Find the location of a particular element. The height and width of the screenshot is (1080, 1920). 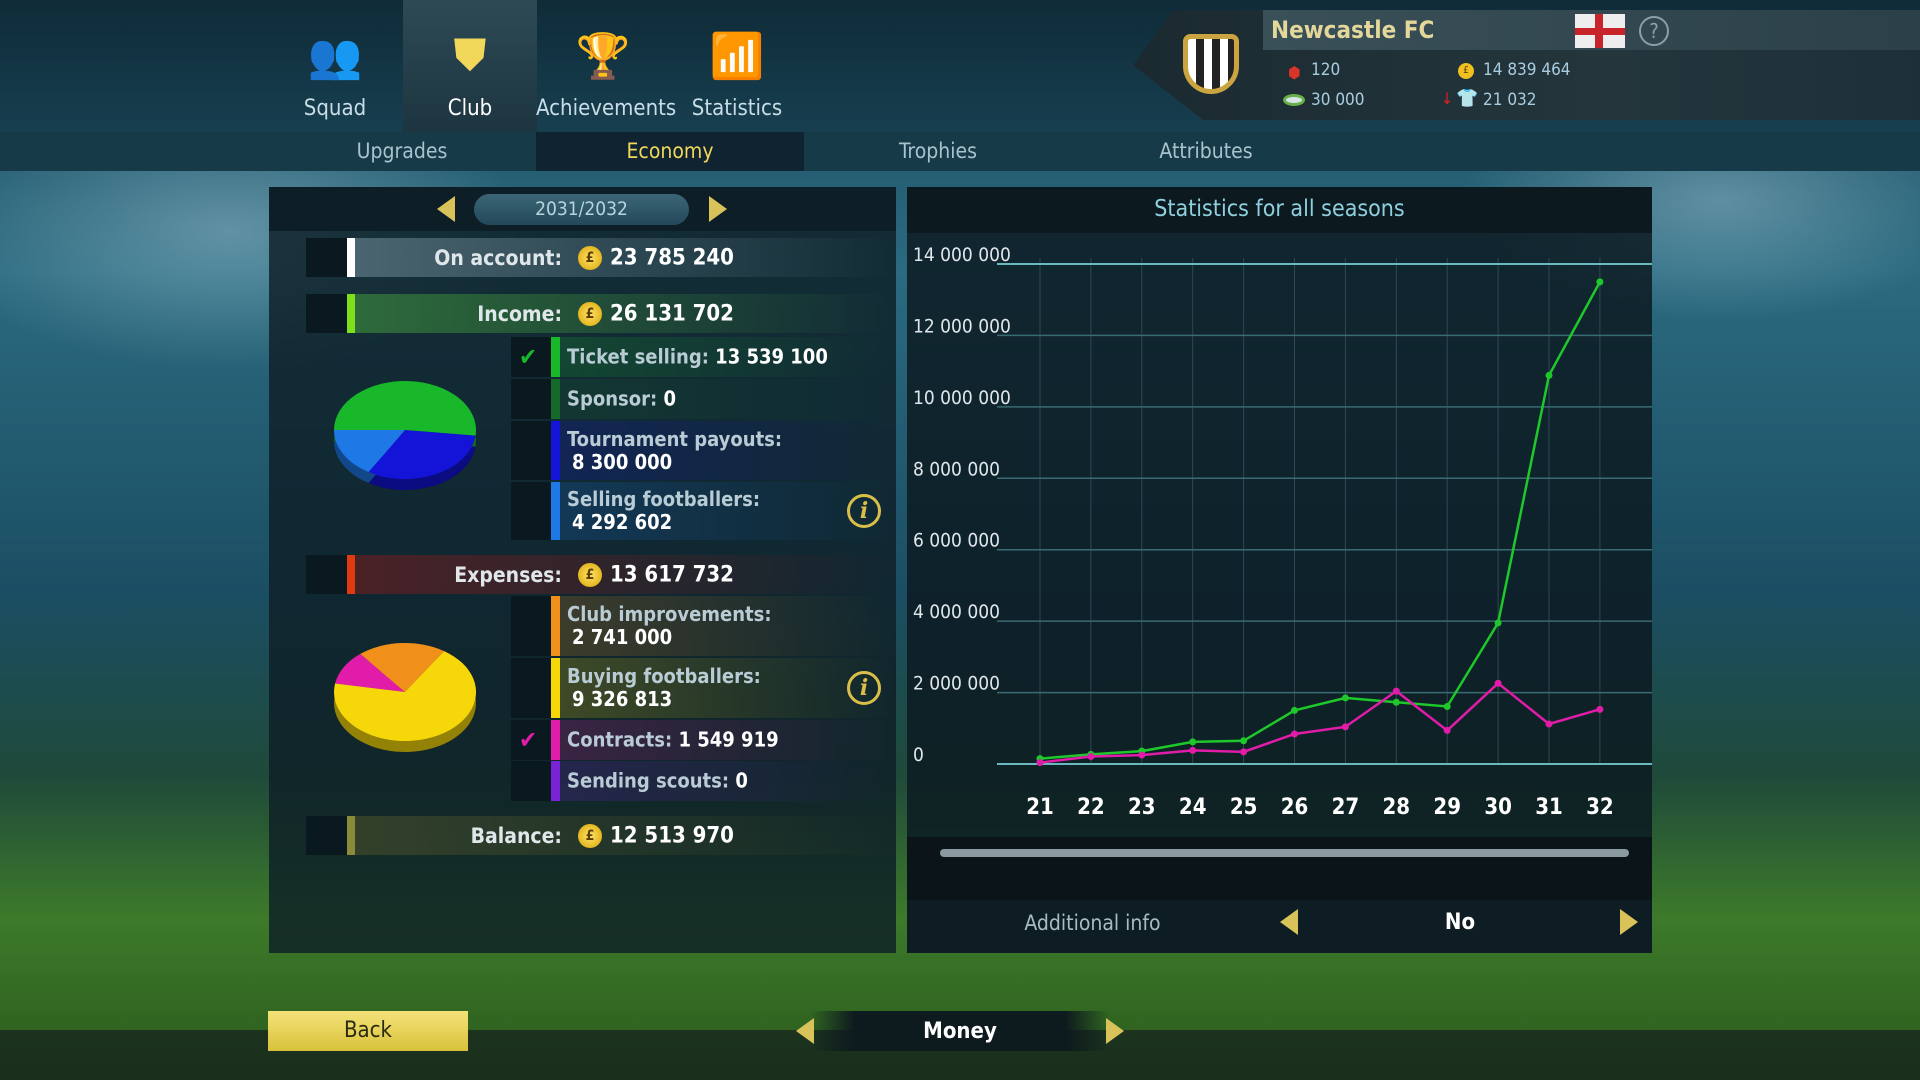

on-account-row: On account: £23 785 240 is located at coordinates (601, 257).